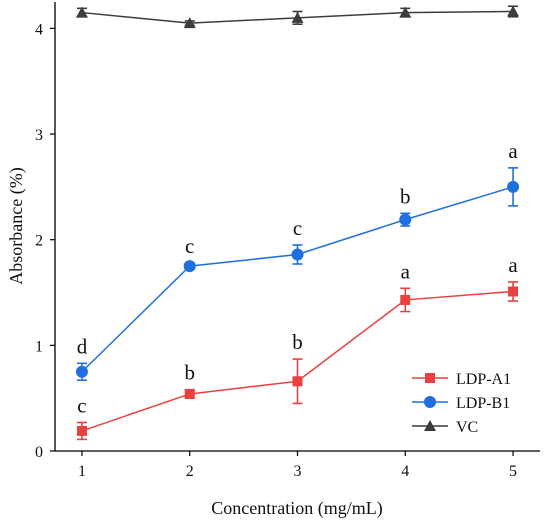  What do you see at coordinates (39, 135) in the screenshot?
I see `y-tick-label: 3` at bounding box center [39, 135].